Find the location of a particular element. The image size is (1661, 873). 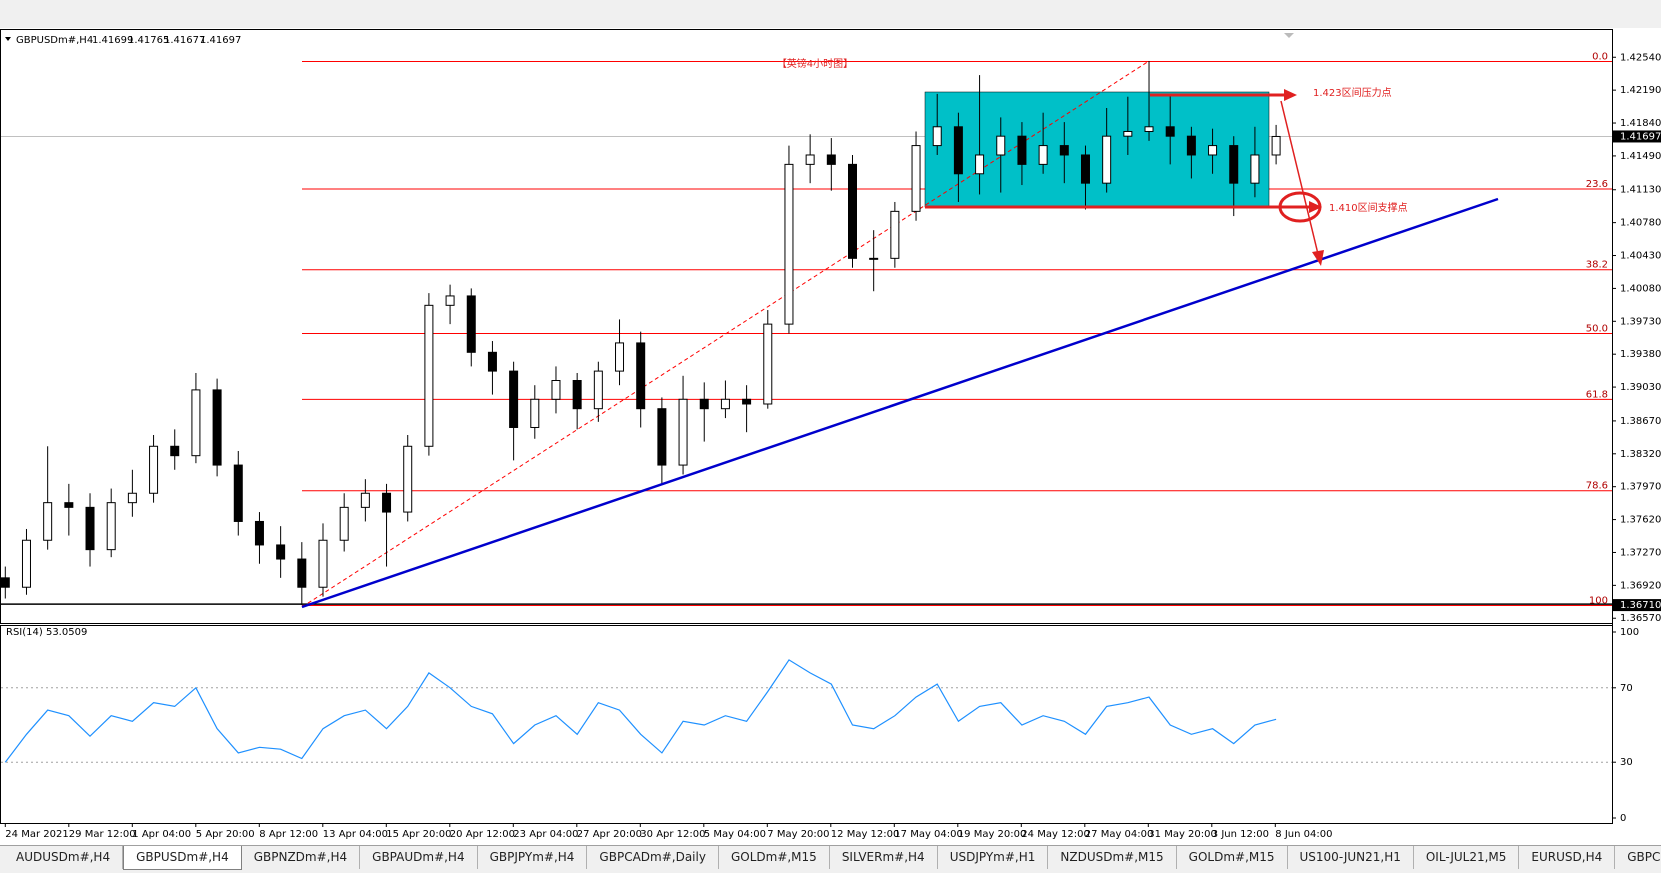

y-tick-label: 1.38670 is located at coordinates (1640, 421).